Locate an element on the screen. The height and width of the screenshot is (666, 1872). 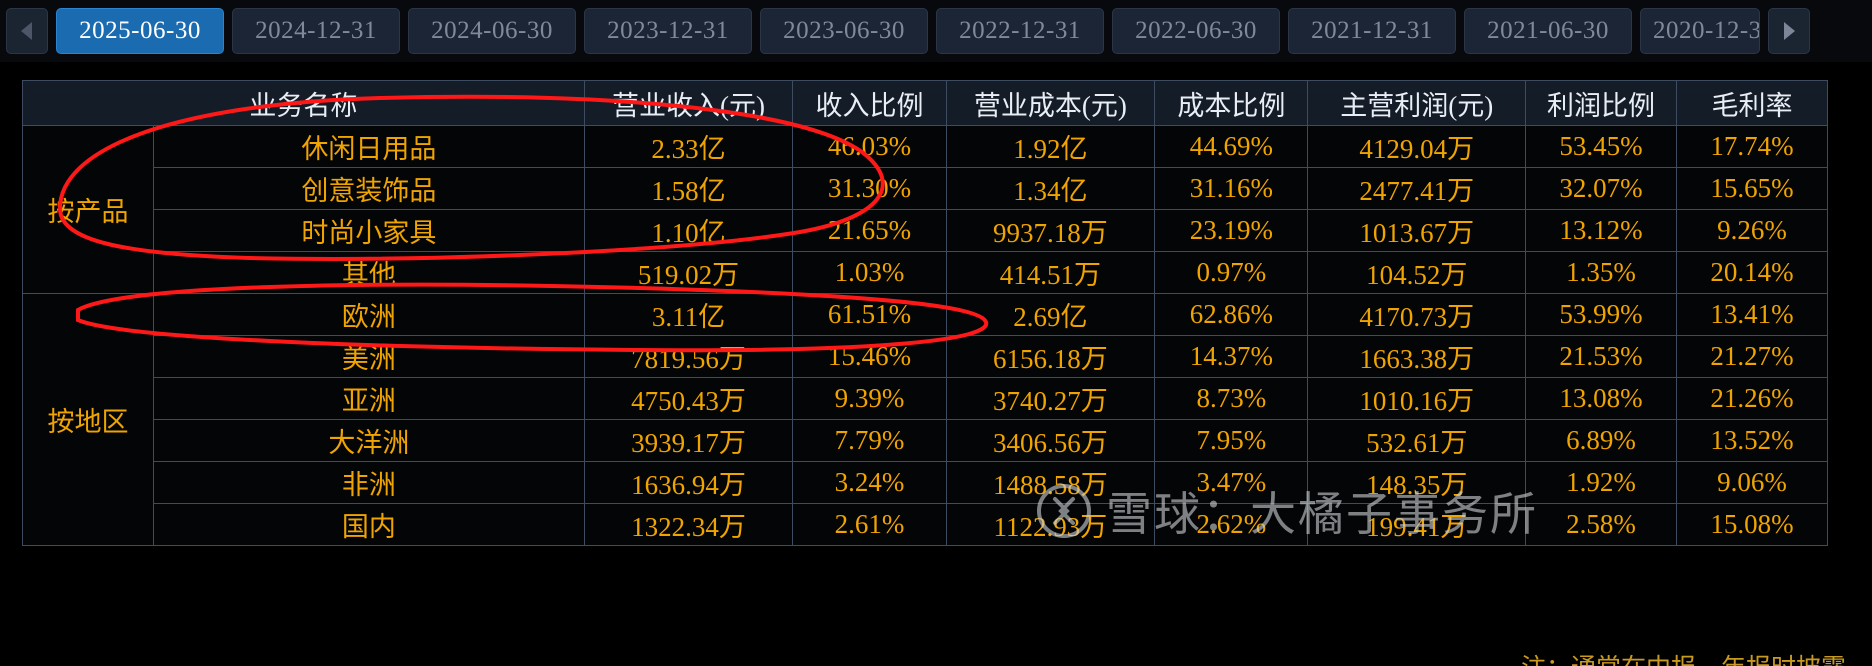
cell-cost-ratio: 44.69% is located at coordinates (1231, 146).